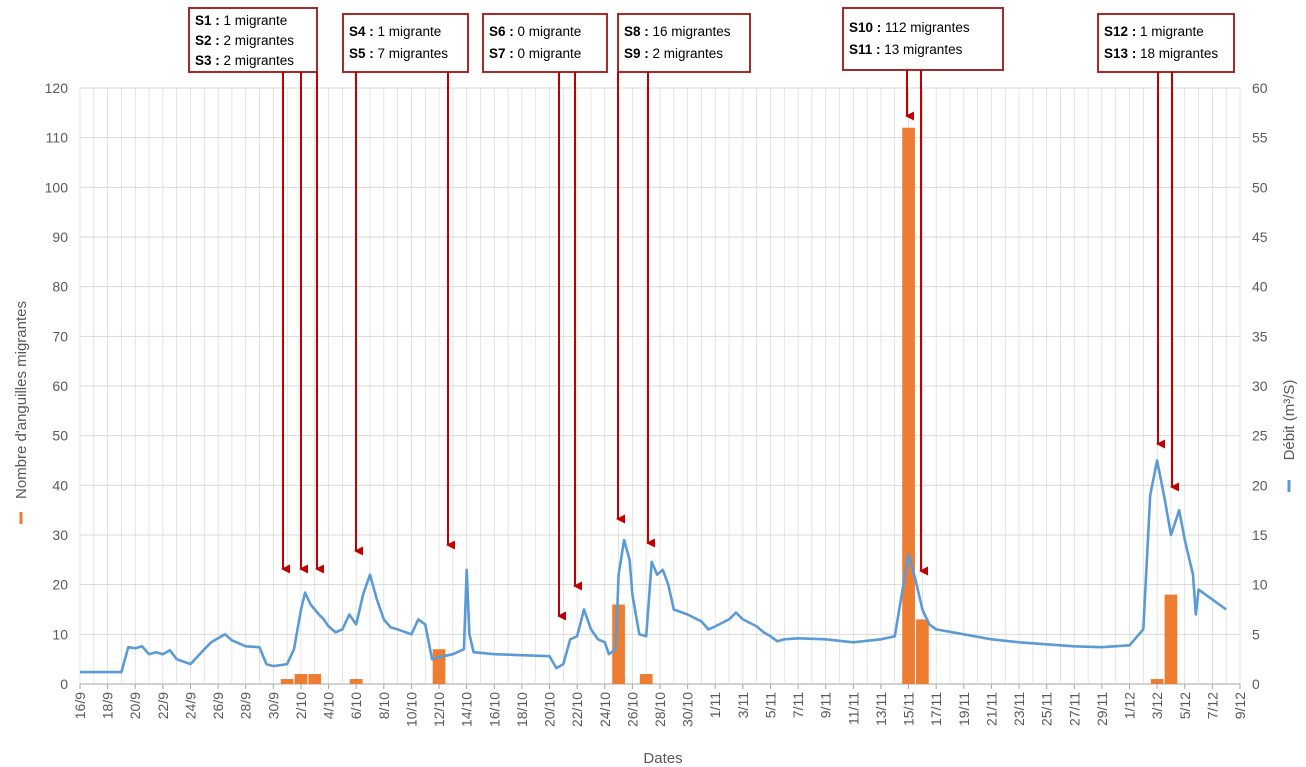 This screenshot has width=1306, height=767. I want to click on annotation-sample-id: S9 :, so click(636, 53).